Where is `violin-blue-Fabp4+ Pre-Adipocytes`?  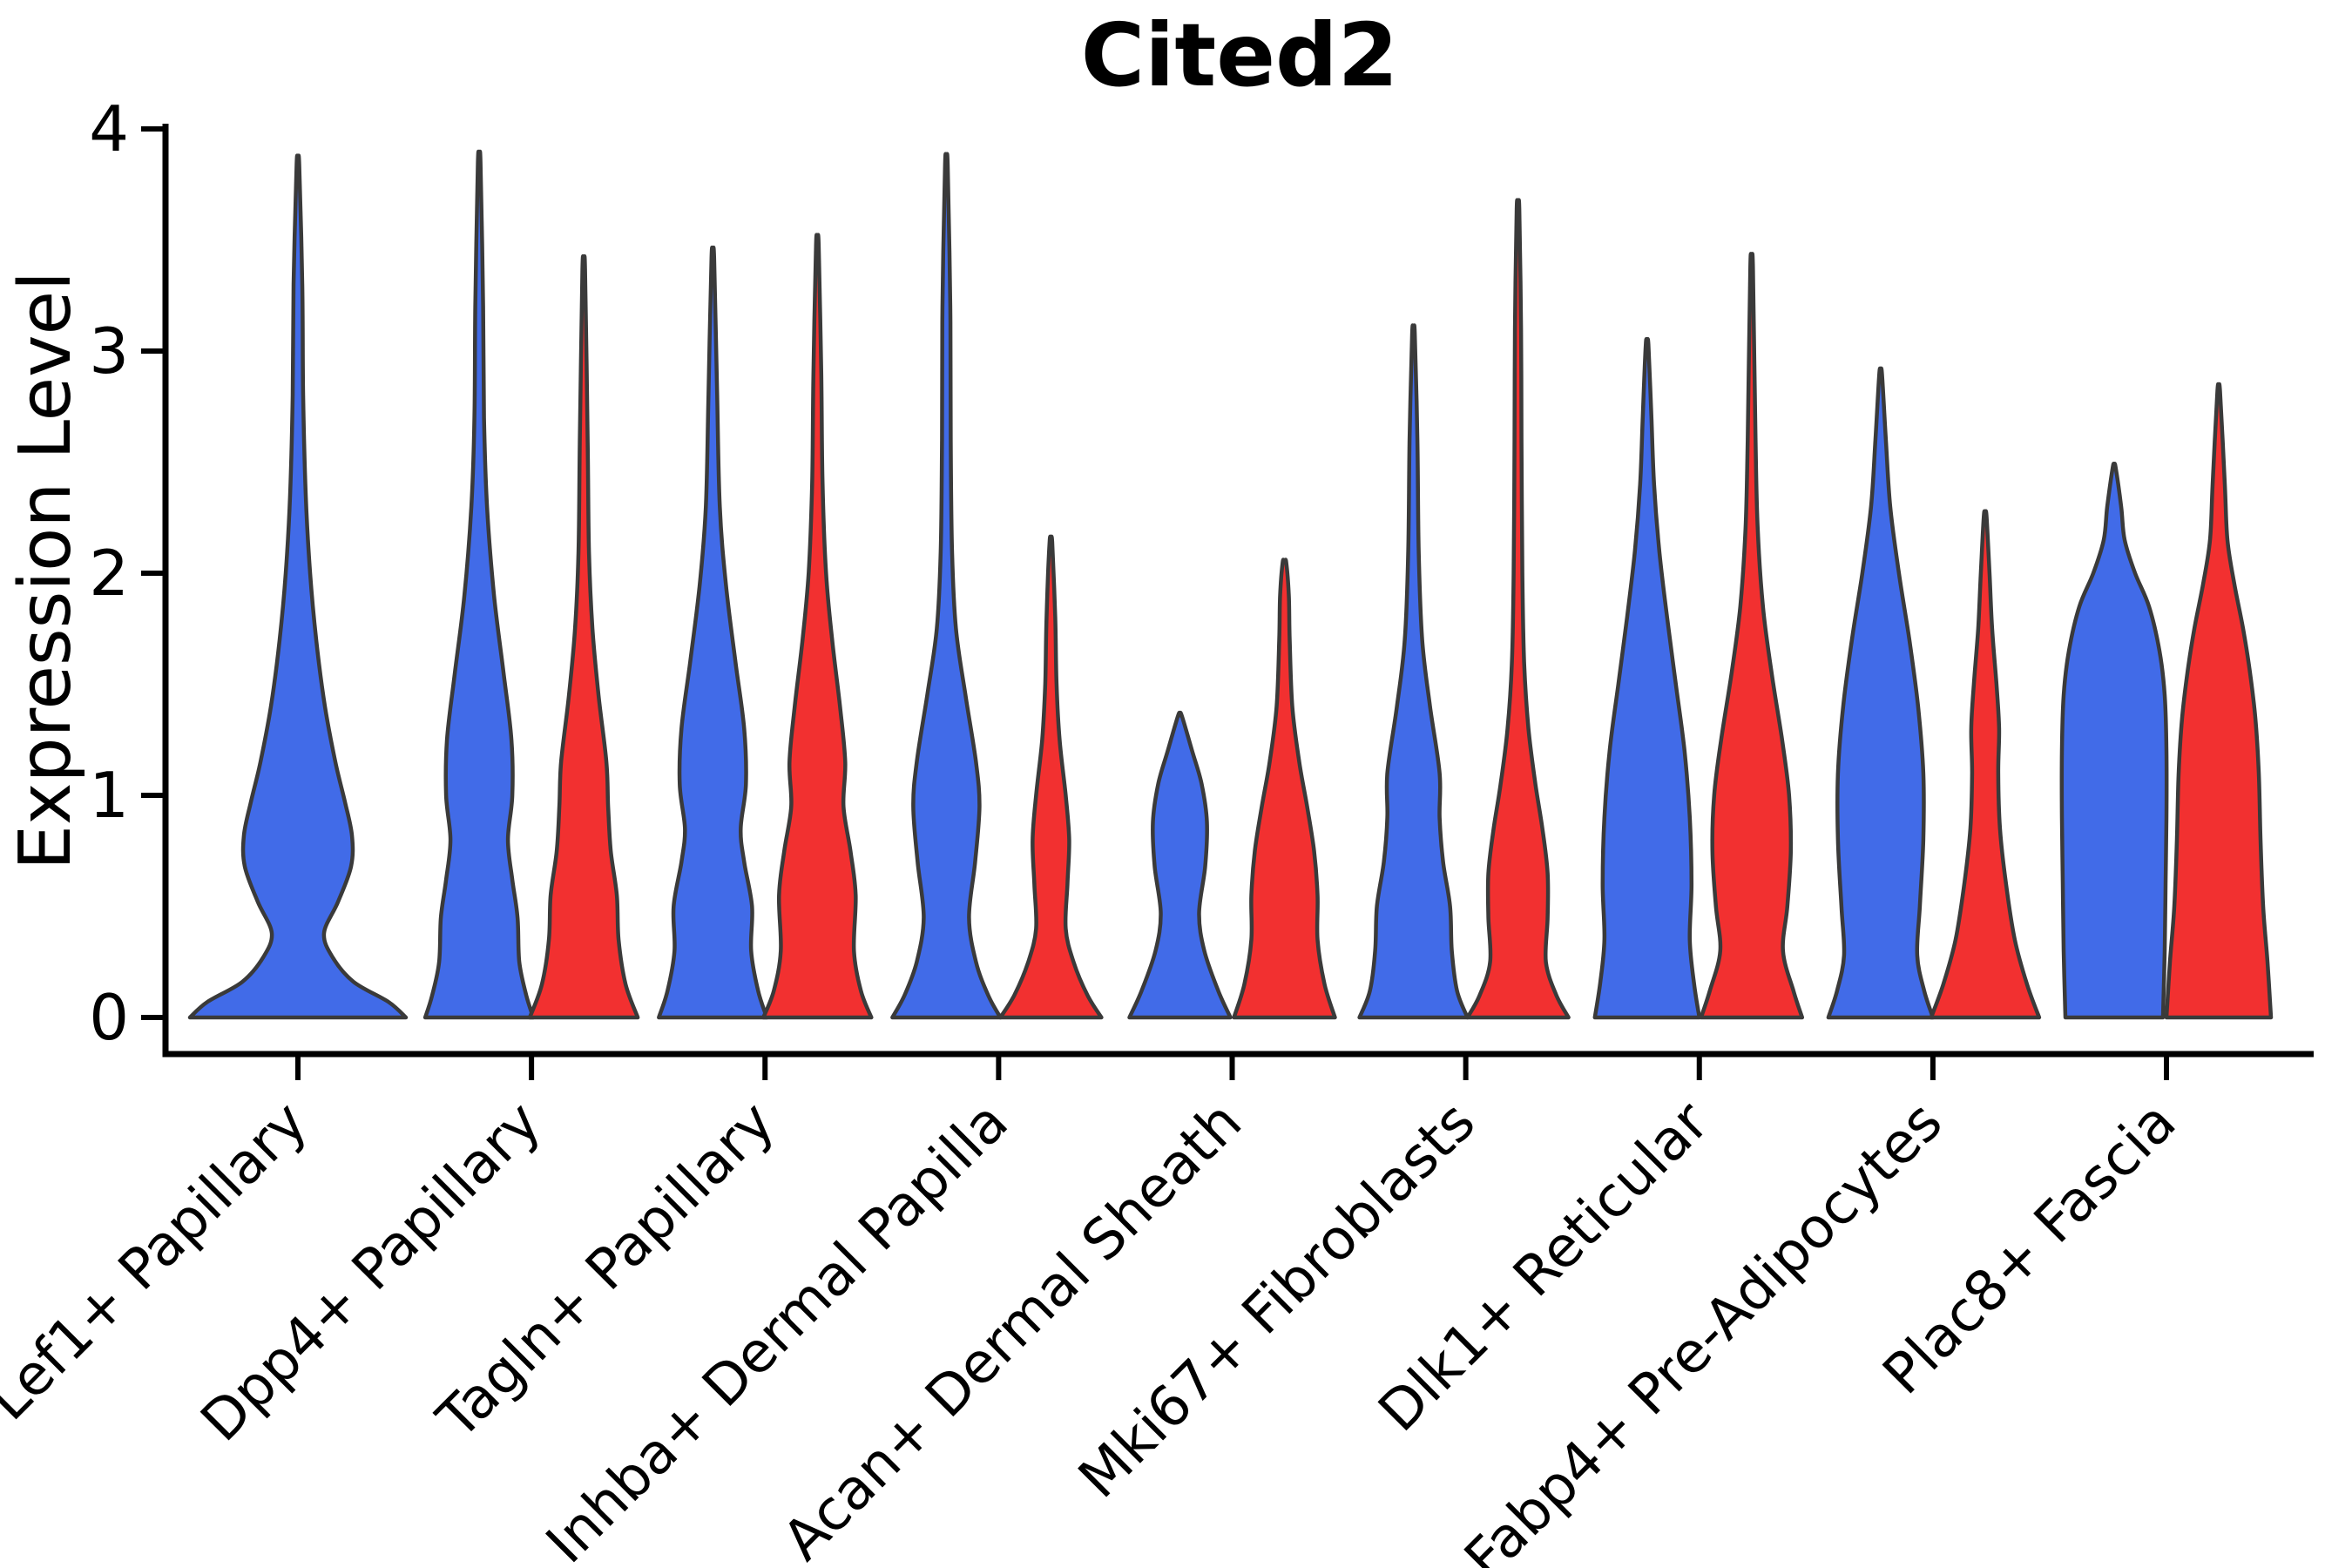 violin-blue-Fabp4+ Pre-Adipocytes is located at coordinates (1881, 693).